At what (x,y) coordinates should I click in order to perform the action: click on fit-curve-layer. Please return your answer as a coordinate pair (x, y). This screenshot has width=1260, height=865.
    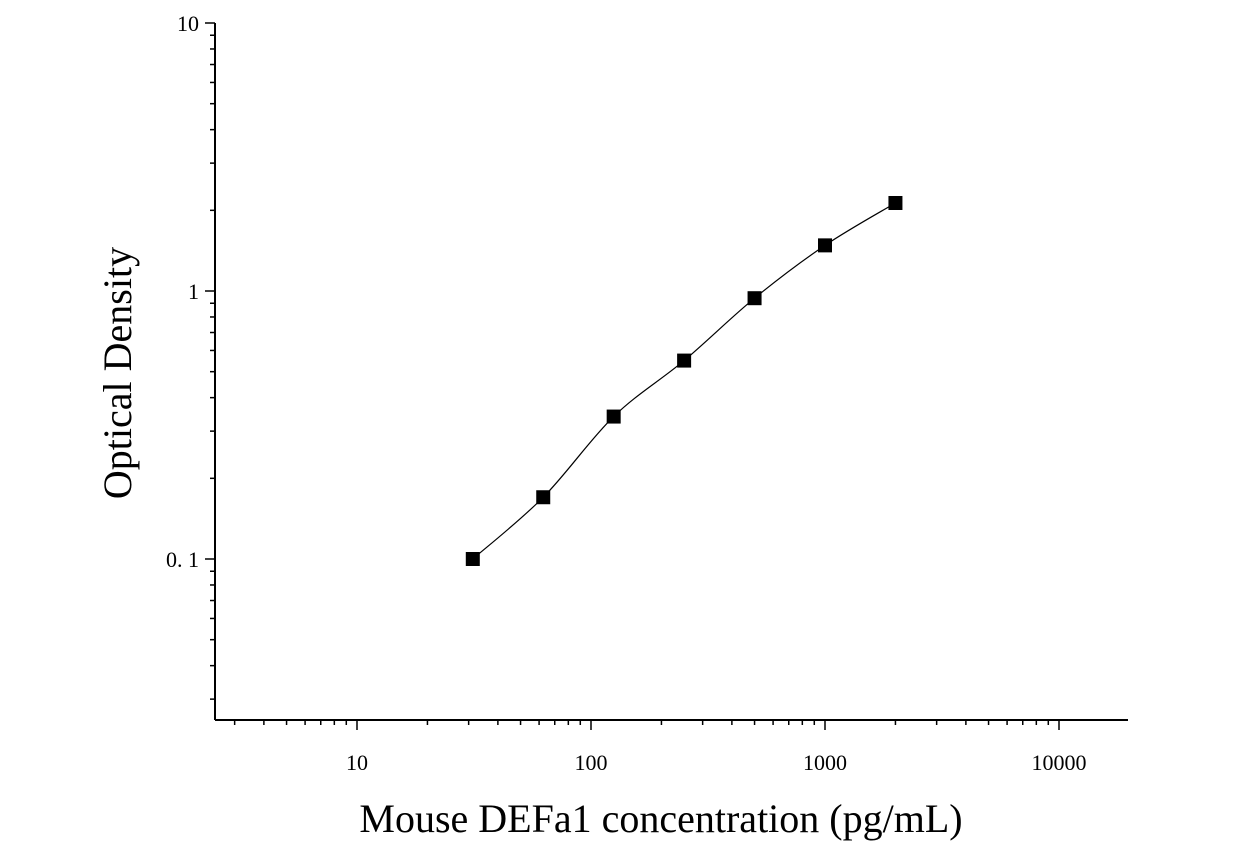
    Looking at the image, I should click on (684, 381).